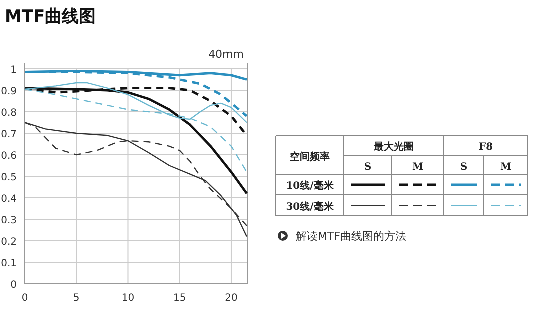 Image resolution: width=540 pixels, height=326 pixels. I want to click on y-tick-label: 0.3, so click(9, 221).